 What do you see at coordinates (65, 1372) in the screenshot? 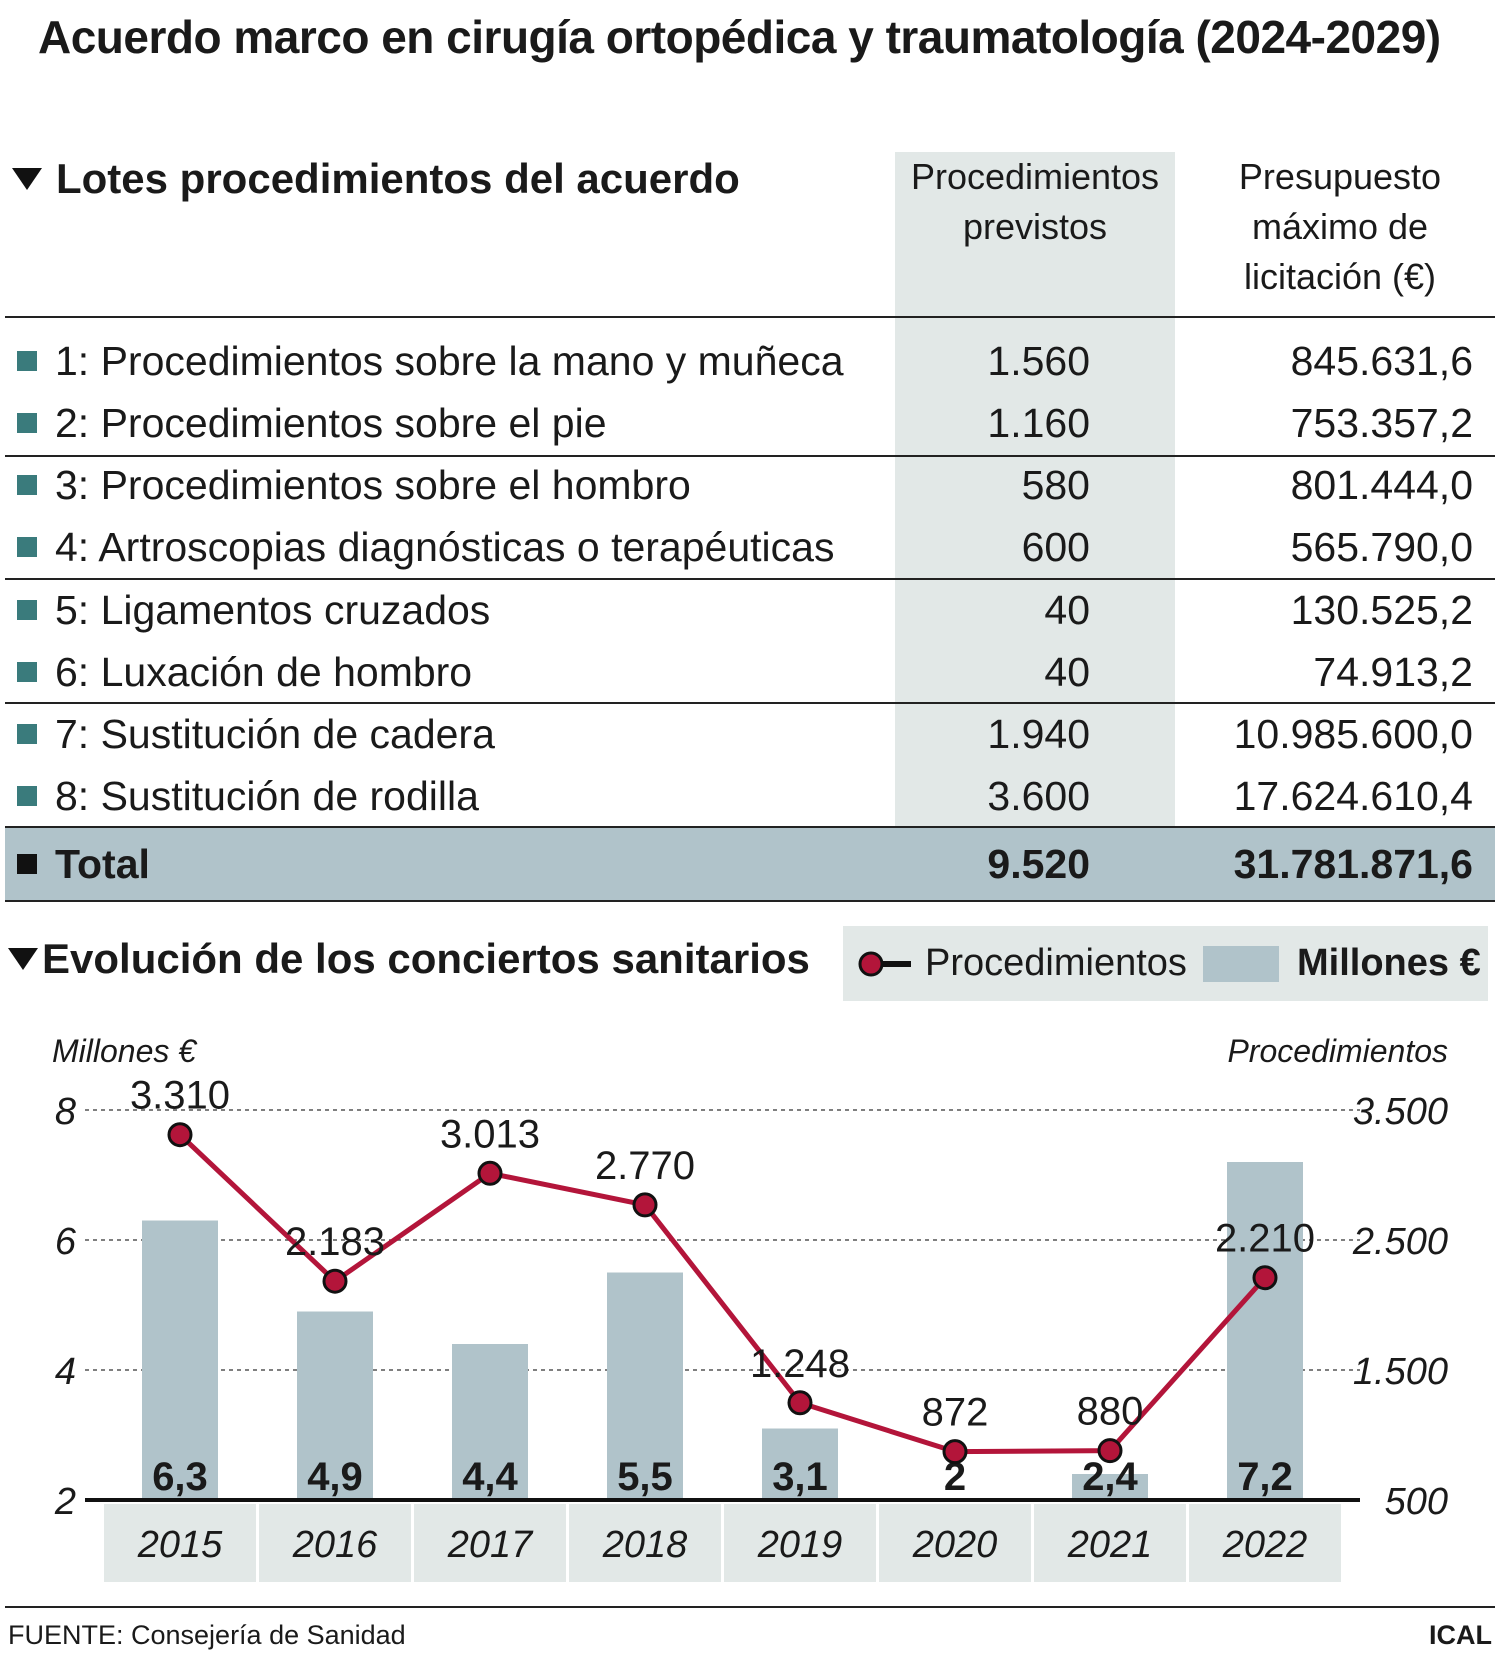
I see `y-left-tick-label: 4` at bounding box center [65, 1372].